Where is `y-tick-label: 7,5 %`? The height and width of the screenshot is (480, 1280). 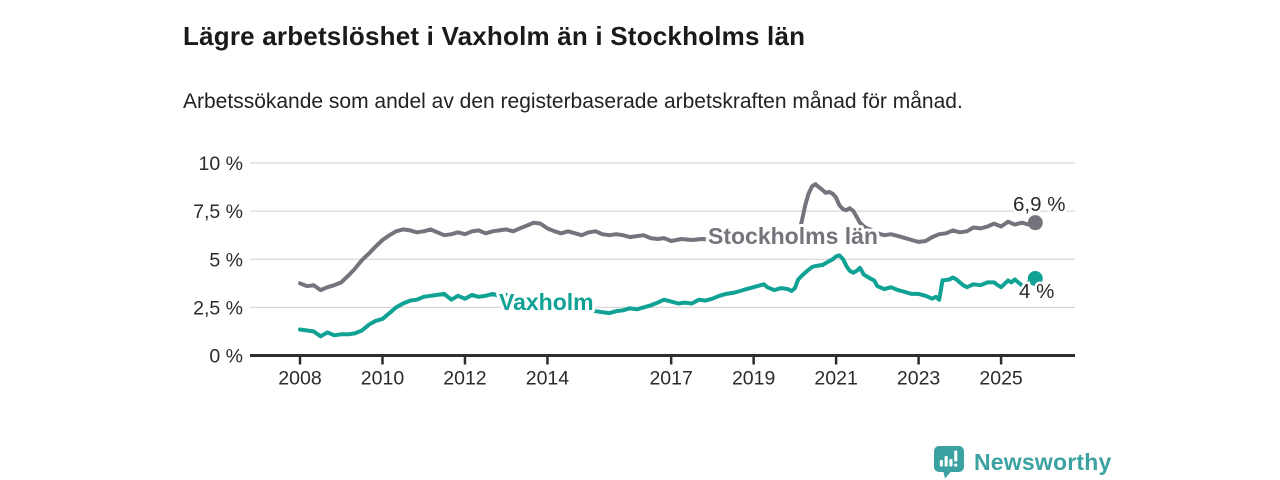 y-tick-label: 7,5 % is located at coordinates (218, 212).